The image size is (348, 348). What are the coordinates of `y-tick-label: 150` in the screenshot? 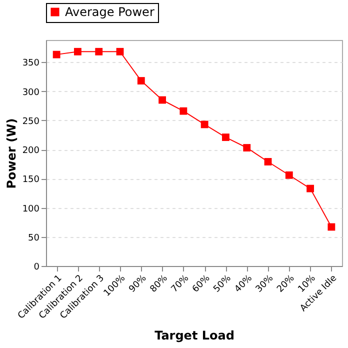 It's located at (31, 180).